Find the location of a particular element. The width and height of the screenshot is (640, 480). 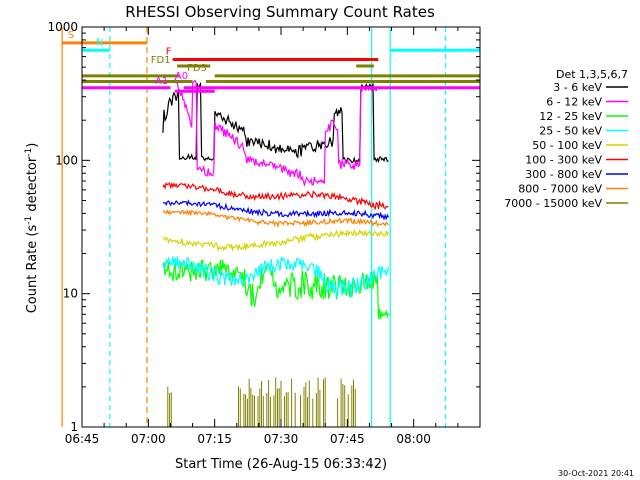

x-tick-label: 07:30 is located at coordinates (281, 439).